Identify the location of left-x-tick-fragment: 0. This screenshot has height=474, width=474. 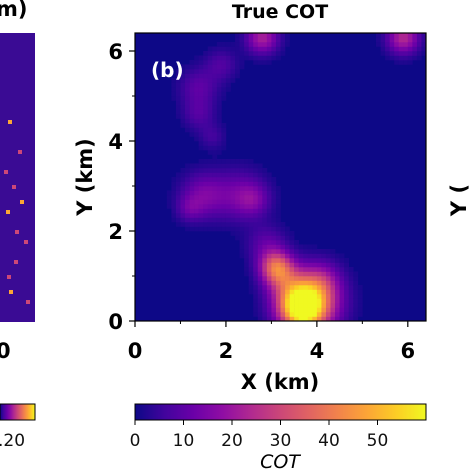
(5, 351).